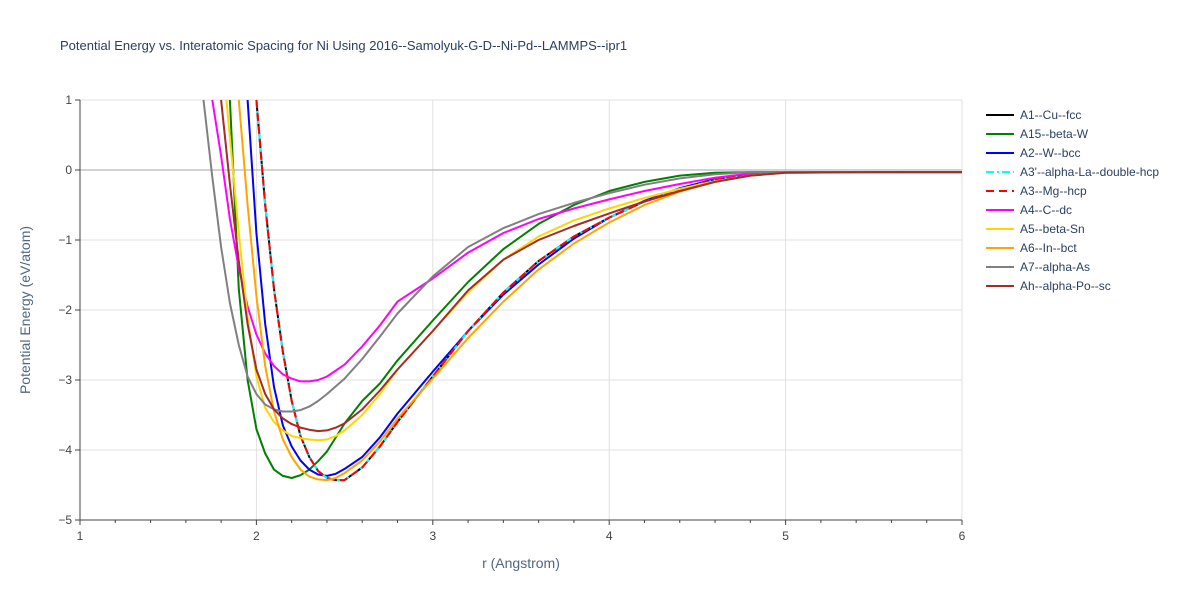 The width and height of the screenshot is (1200, 600). Describe the element at coordinates (65, 240) in the screenshot. I see `y-tick-label: −1` at that location.